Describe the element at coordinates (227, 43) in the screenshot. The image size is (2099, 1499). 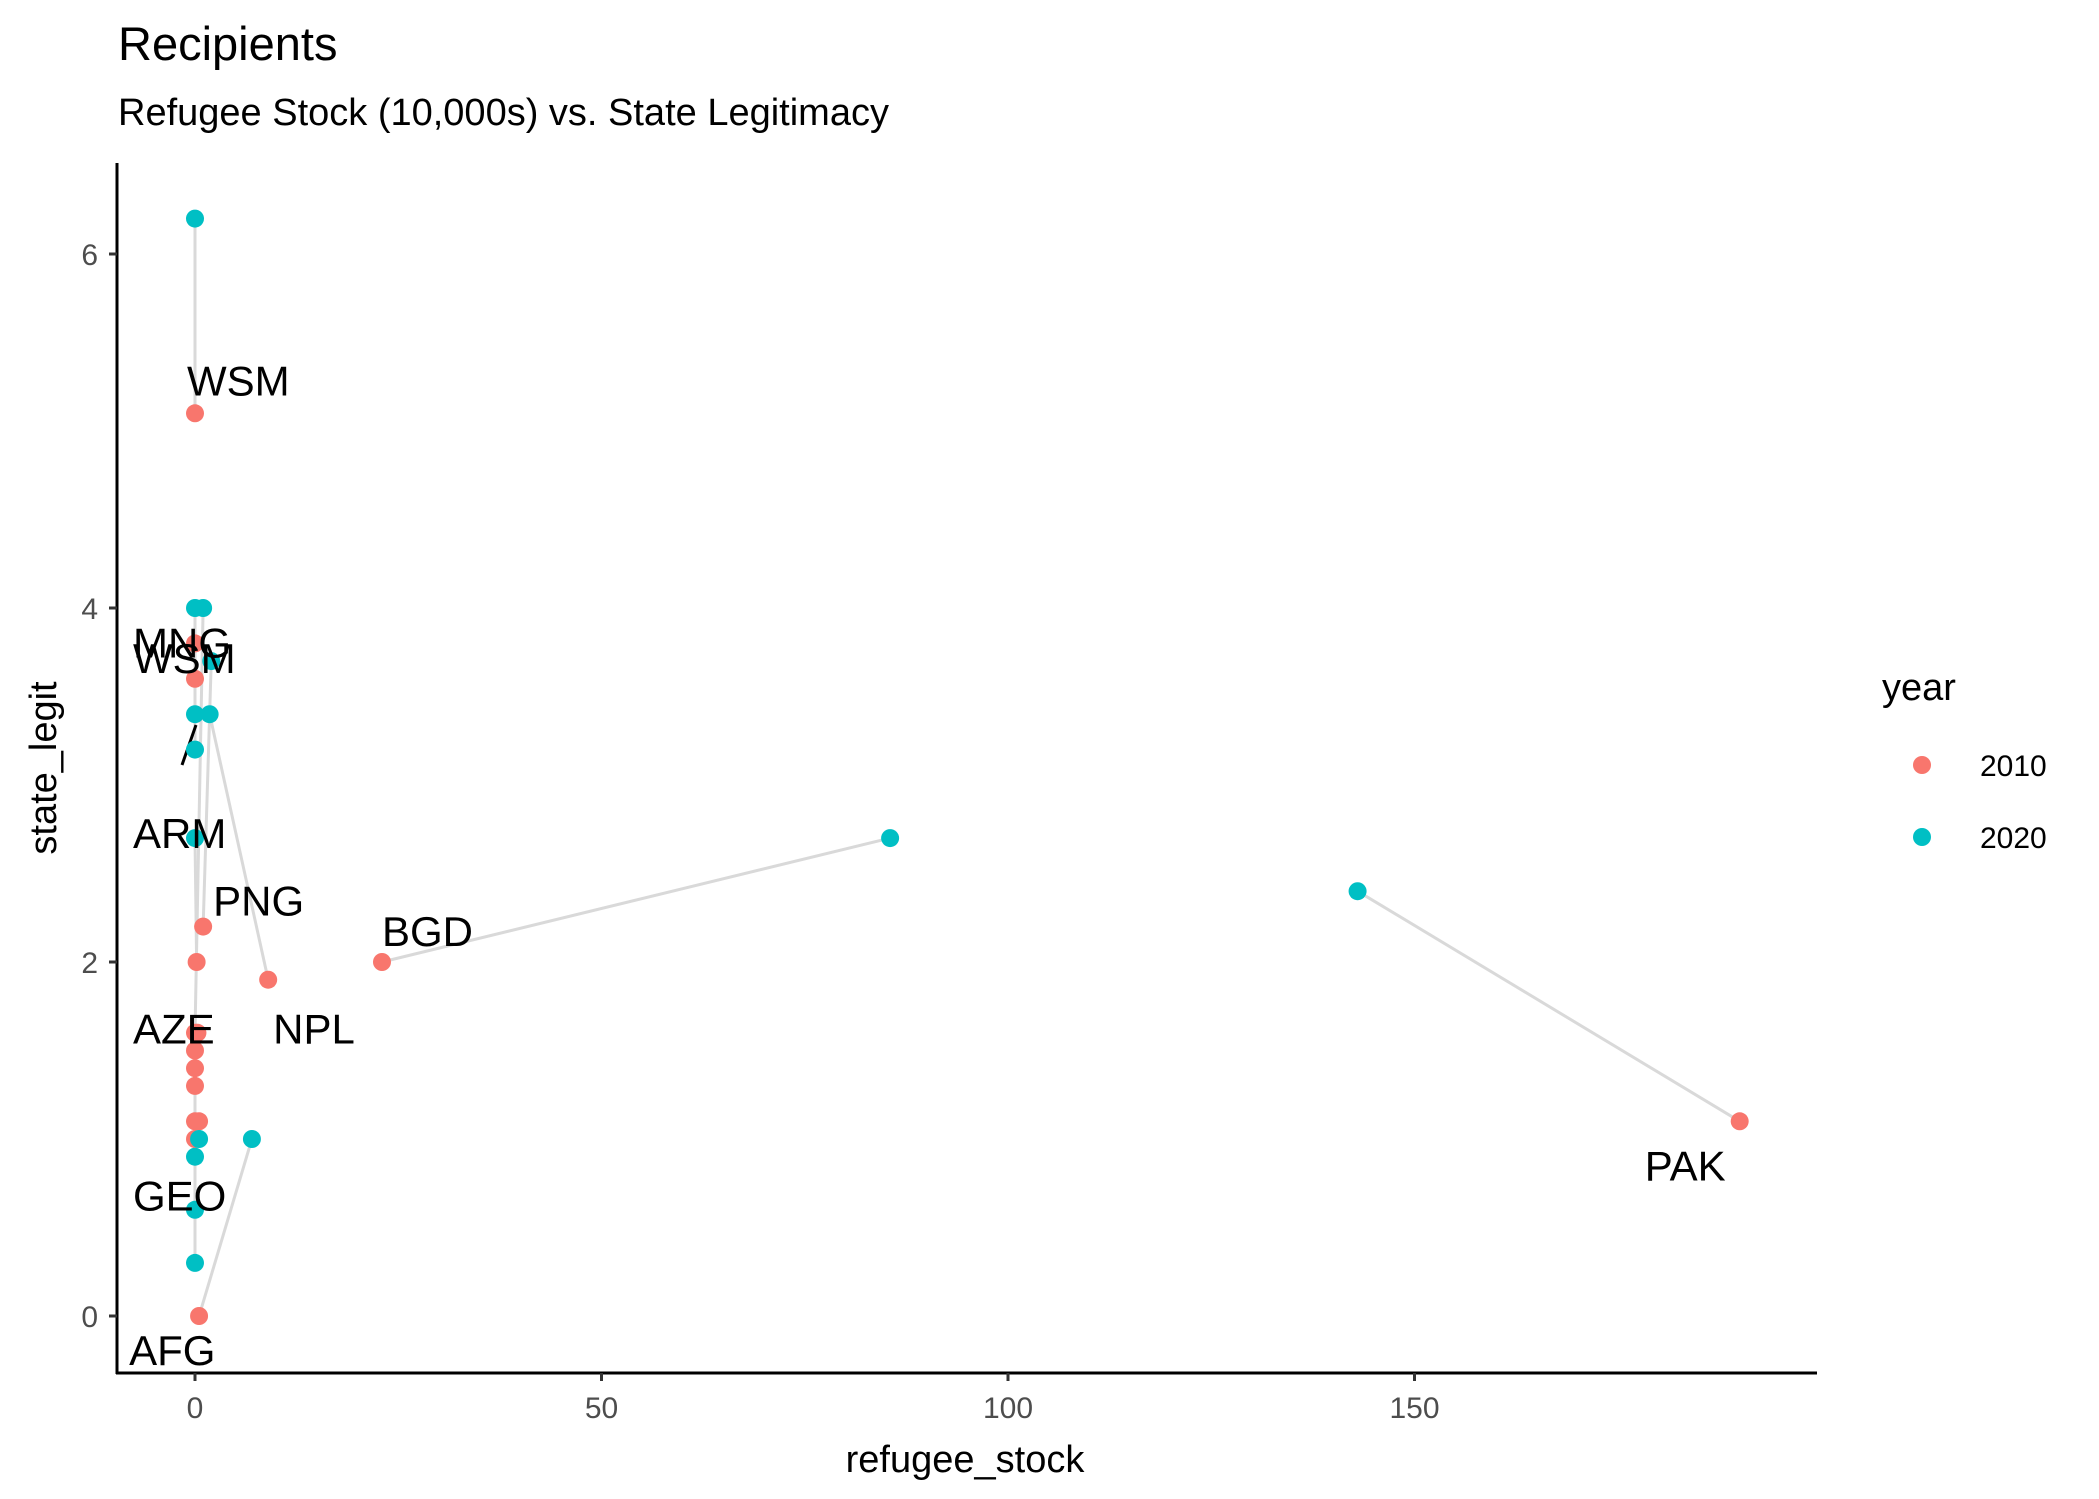
I see `chart-title: Recipients` at that location.